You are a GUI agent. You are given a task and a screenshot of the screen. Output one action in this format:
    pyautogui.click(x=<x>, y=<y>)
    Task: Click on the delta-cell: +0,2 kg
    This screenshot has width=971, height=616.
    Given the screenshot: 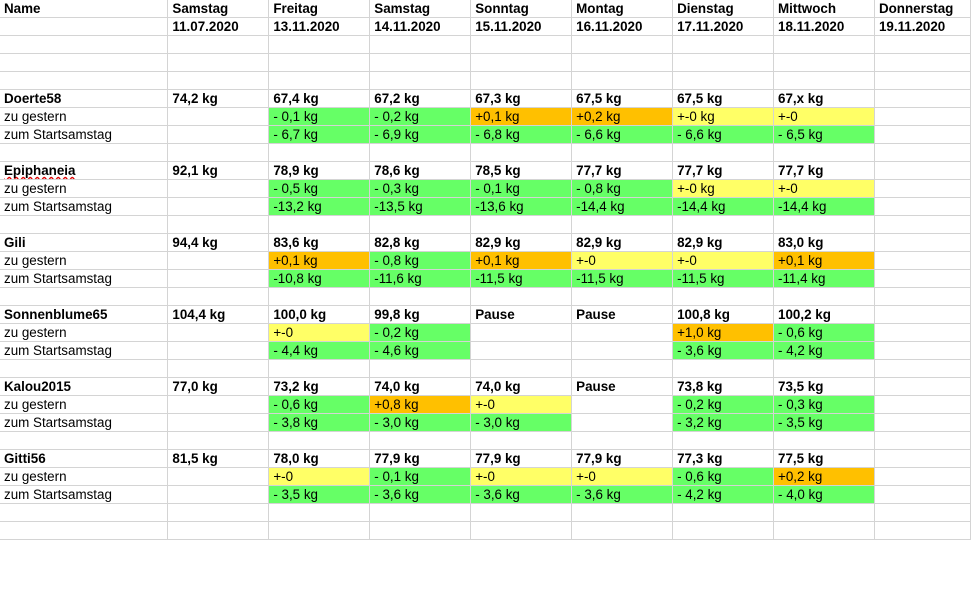 What is the action you would take?
    pyautogui.click(x=824, y=476)
    